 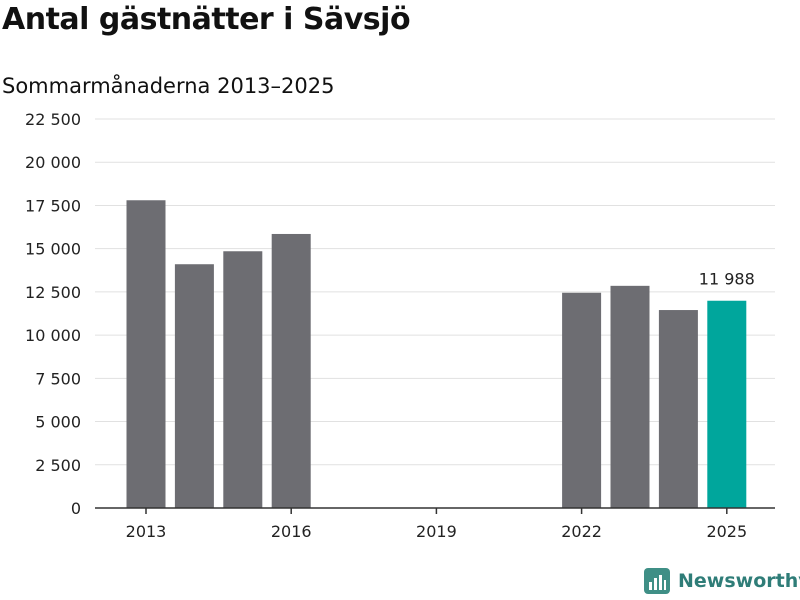 What do you see at coordinates (168, 86) in the screenshot?
I see `chart-subtitle: Sommarmånaderna 2013–2025` at bounding box center [168, 86].